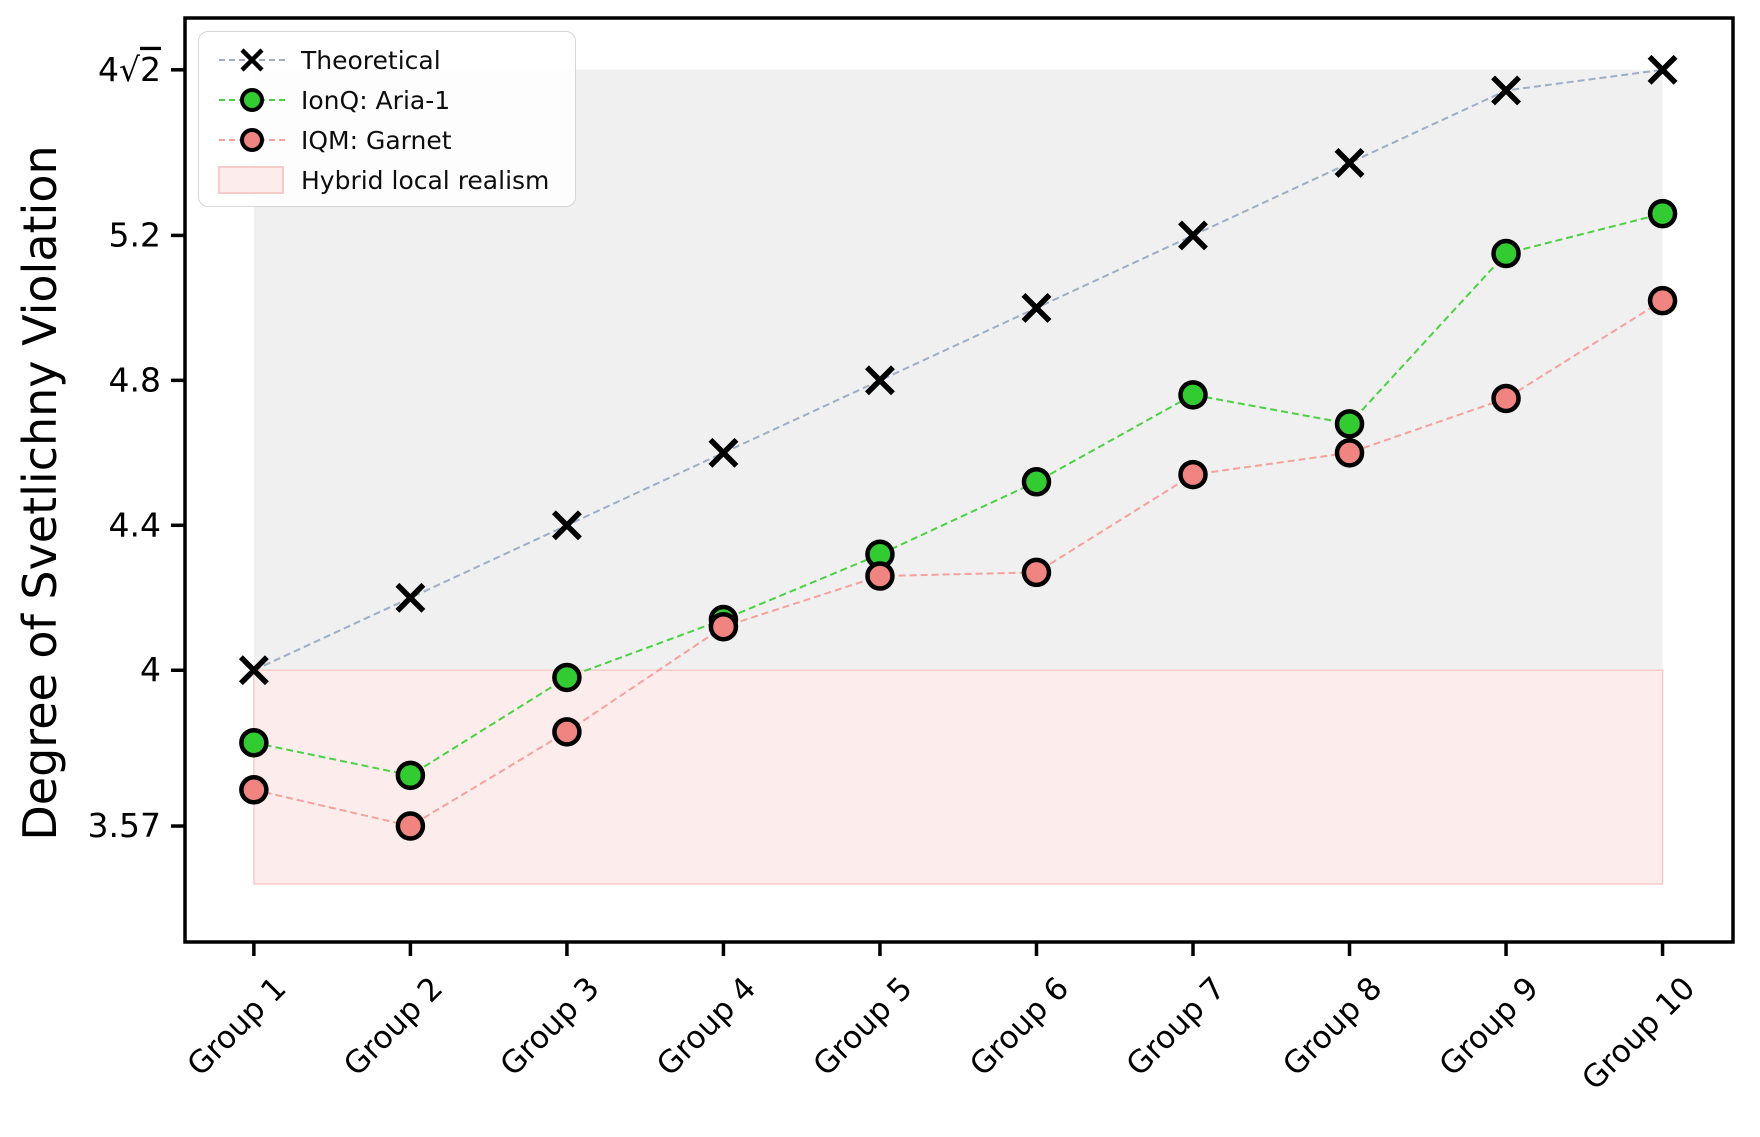 The height and width of the screenshot is (1137, 1760). I want to click on legend-item-ionq-aria-1: IonQ: Aria-1, so click(396, 100).